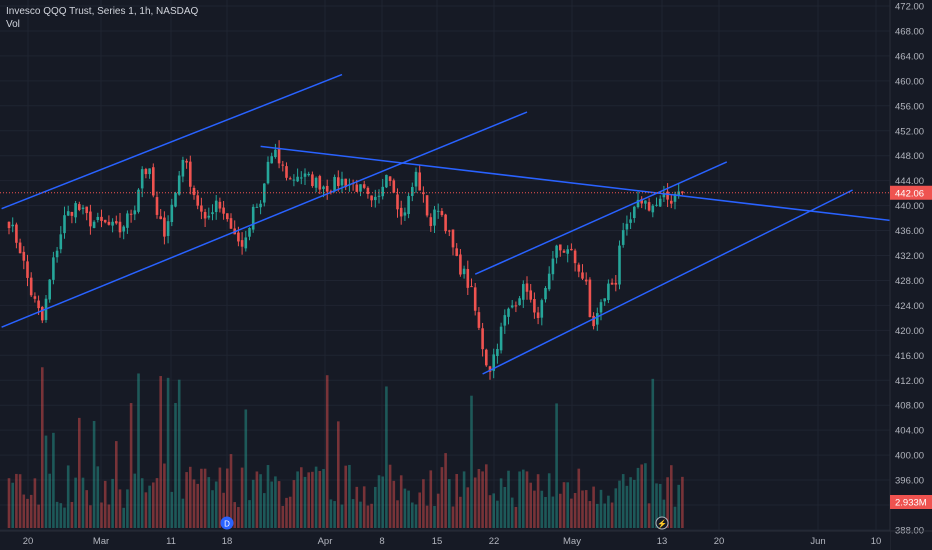 The width and height of the screenshot is (932, 550). Describe the element at coordinates (909, 206) in the screenshot. I see `price-tick-label: 440.00` at that location.